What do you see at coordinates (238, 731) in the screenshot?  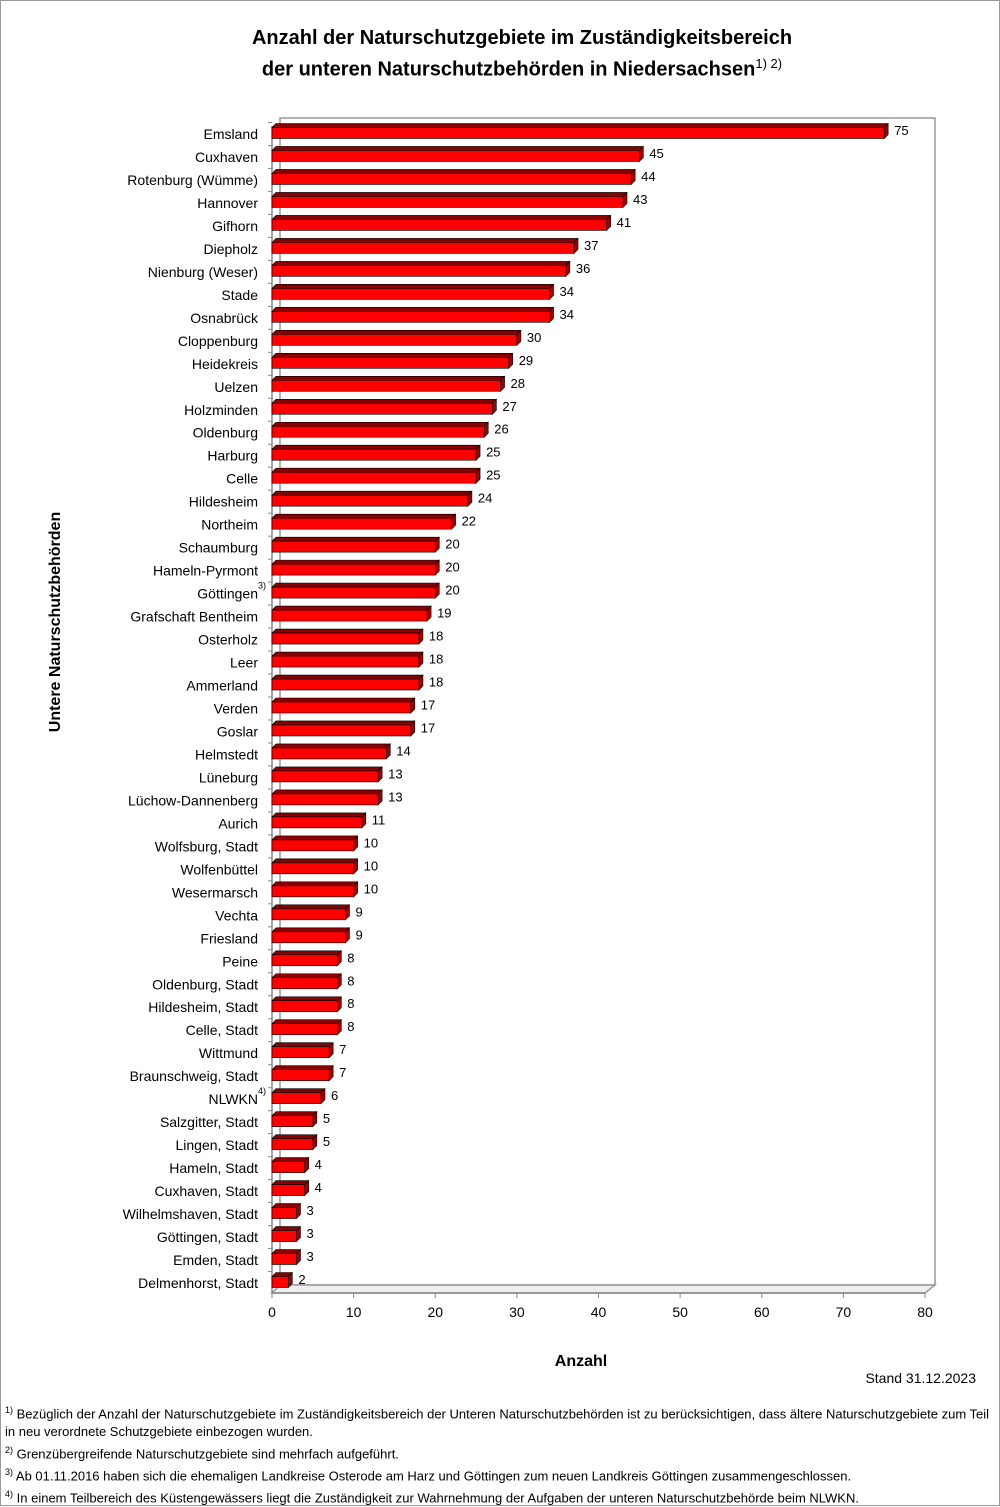 I see `category-label: Goslar` at bounding box center [238, 731].